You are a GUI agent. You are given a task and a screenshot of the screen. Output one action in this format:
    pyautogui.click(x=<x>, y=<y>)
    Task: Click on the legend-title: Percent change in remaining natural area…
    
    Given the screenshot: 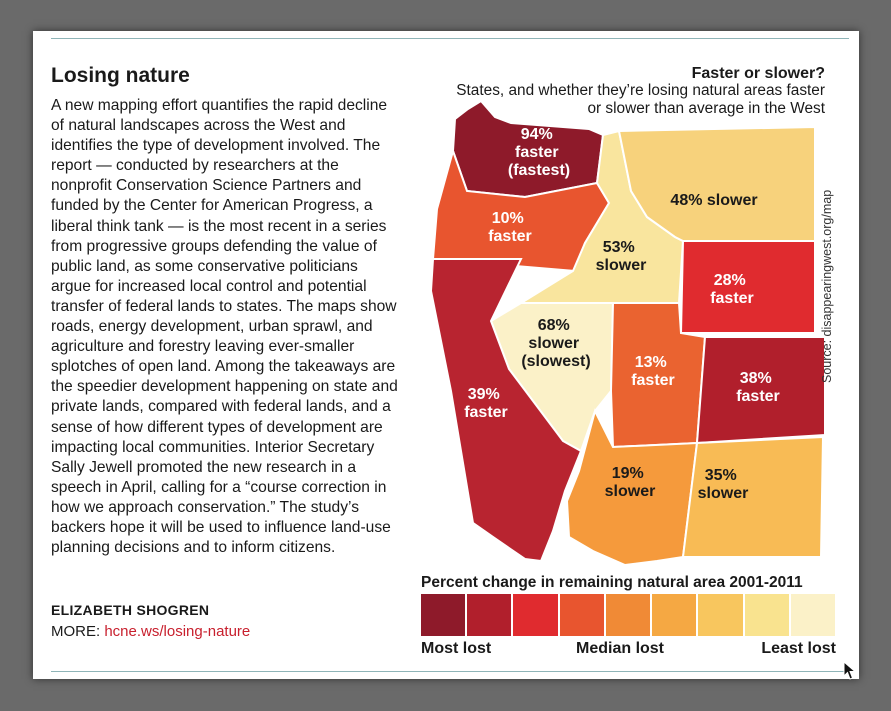 What is the action you would take?
    pyautogui.click(x=612, y=582)
    